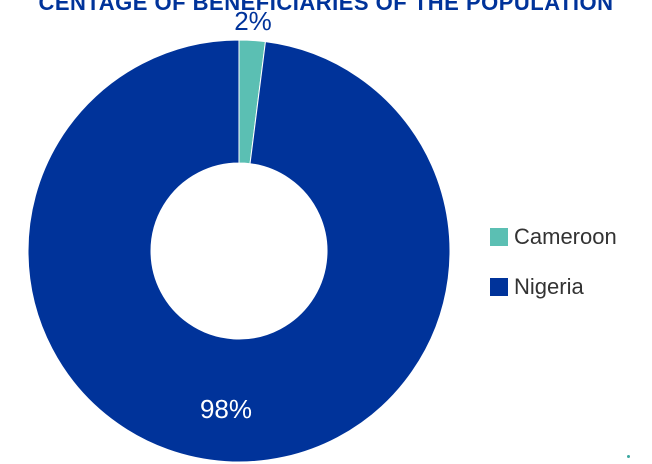 The height and width of the screenshot is (464, 652). What do you see at coordinates (226, 409) in the screenshot?
I see `data-label-nigeria: 98%` at bounding box center [226, 409].